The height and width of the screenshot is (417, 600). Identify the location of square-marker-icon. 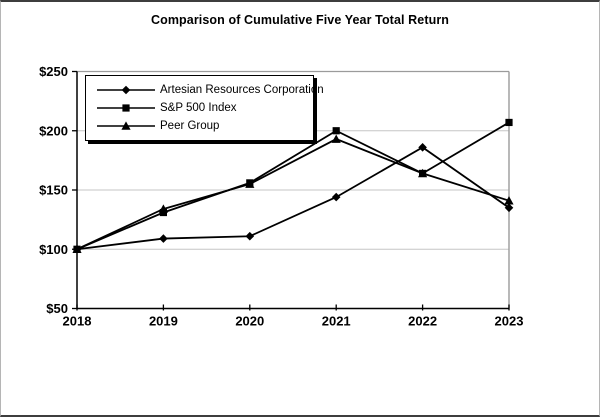
(126, 108).